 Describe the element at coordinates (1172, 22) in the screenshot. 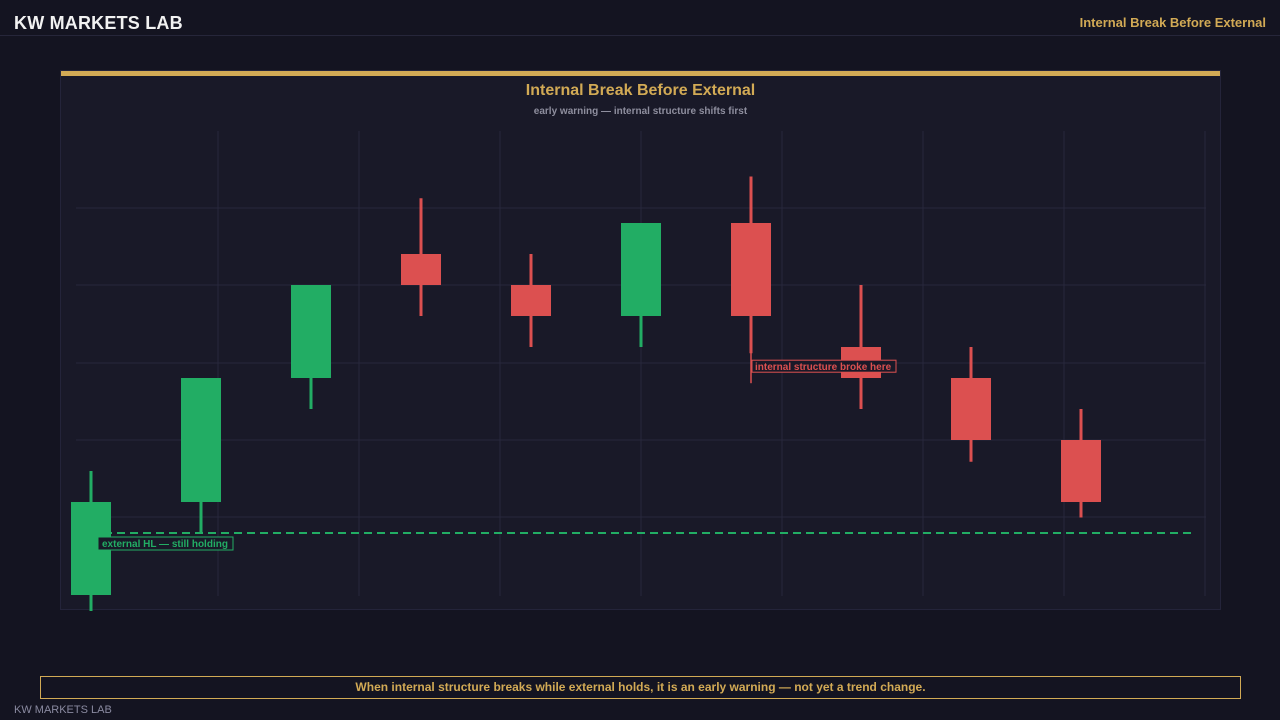

I see `page-title: Internal Break Before External` at that location.